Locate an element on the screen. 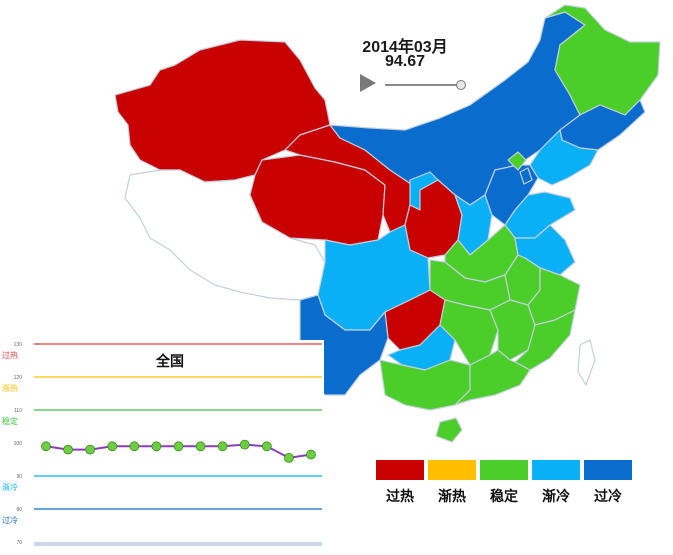 Image resolution: width=673 pixels, height=555 pixels. legend-item-warming: 渐热 is located at coordinates (452, 483).